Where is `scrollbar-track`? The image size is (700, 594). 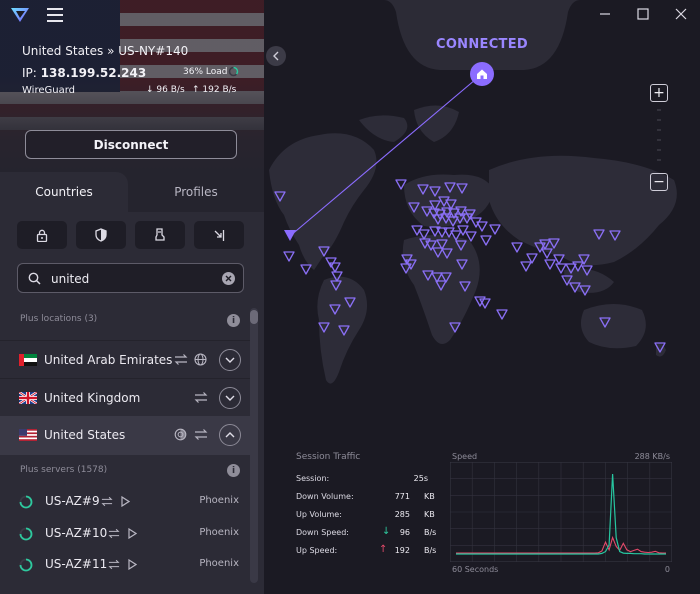 scrollbar-track is located at coordinates (254, 445).